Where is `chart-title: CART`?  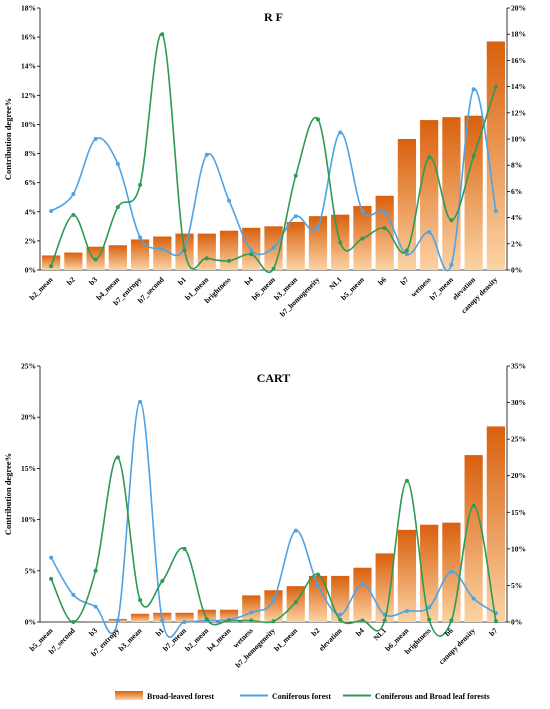
chart-title: CART is located at coordinates (274, 378).